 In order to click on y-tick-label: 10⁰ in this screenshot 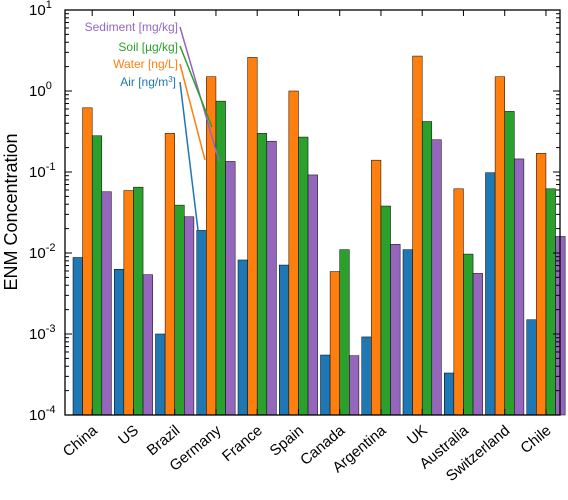, I will do `click(40, 90)`.